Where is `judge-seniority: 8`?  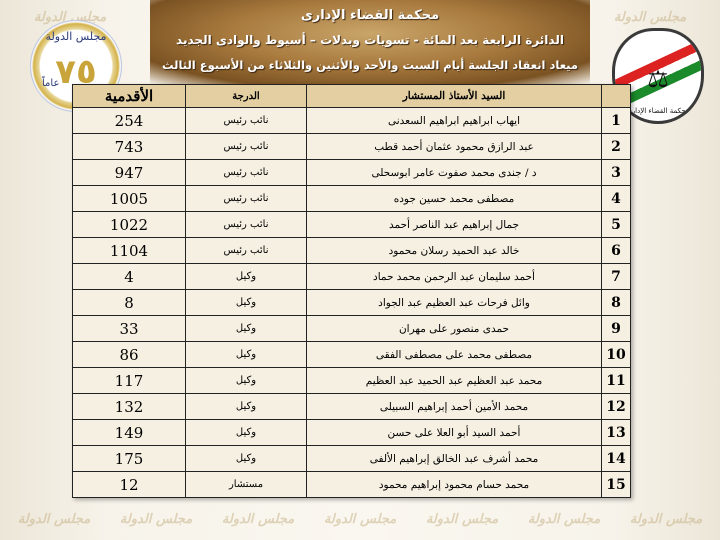 judge-seniority: 8 is located at coordinates (129, 302).